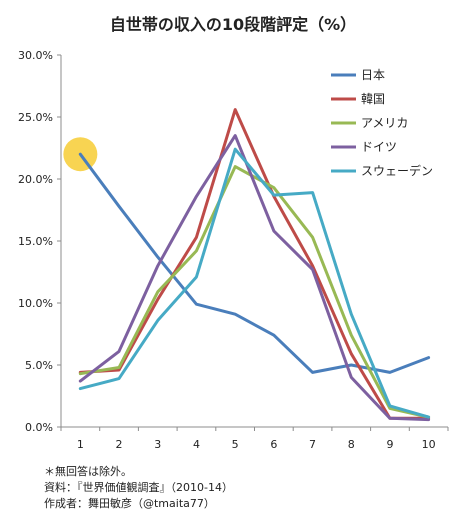 This screenshot has width=467, height=528. What do you see at coordinates (429, 444) in the screenshot?
I see `x-tick-label: 10` at bounding box center [429, 444].